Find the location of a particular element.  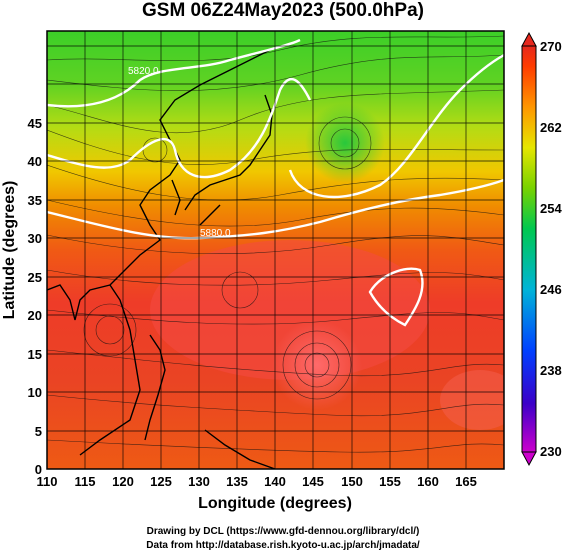

y-tick-label: 45 is located at coordinates (35, 123).